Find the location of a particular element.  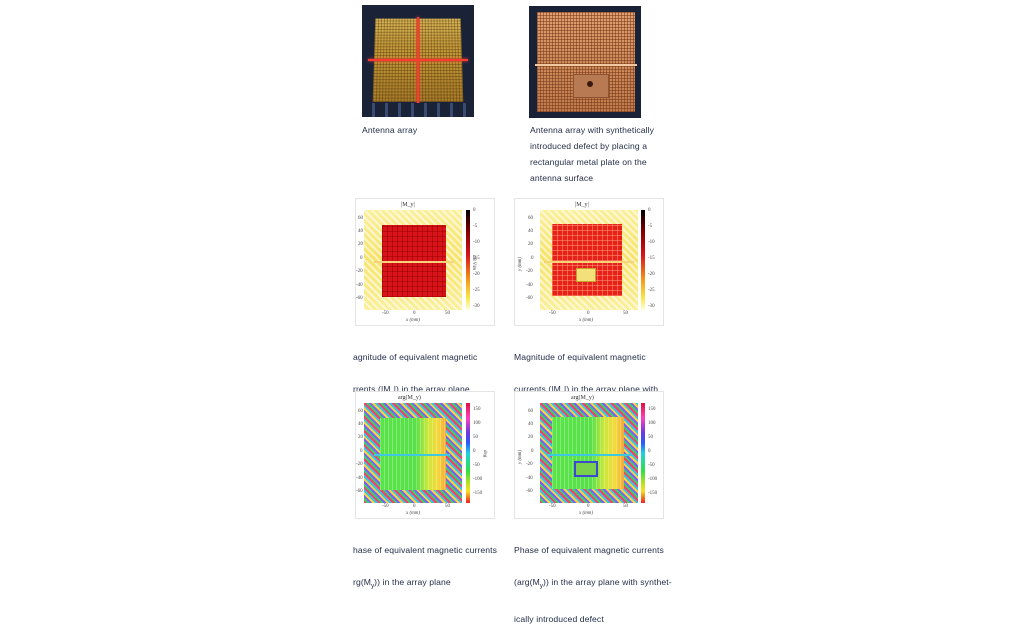

colorbar-label: dB V/m is located at coordinates (473, 262).